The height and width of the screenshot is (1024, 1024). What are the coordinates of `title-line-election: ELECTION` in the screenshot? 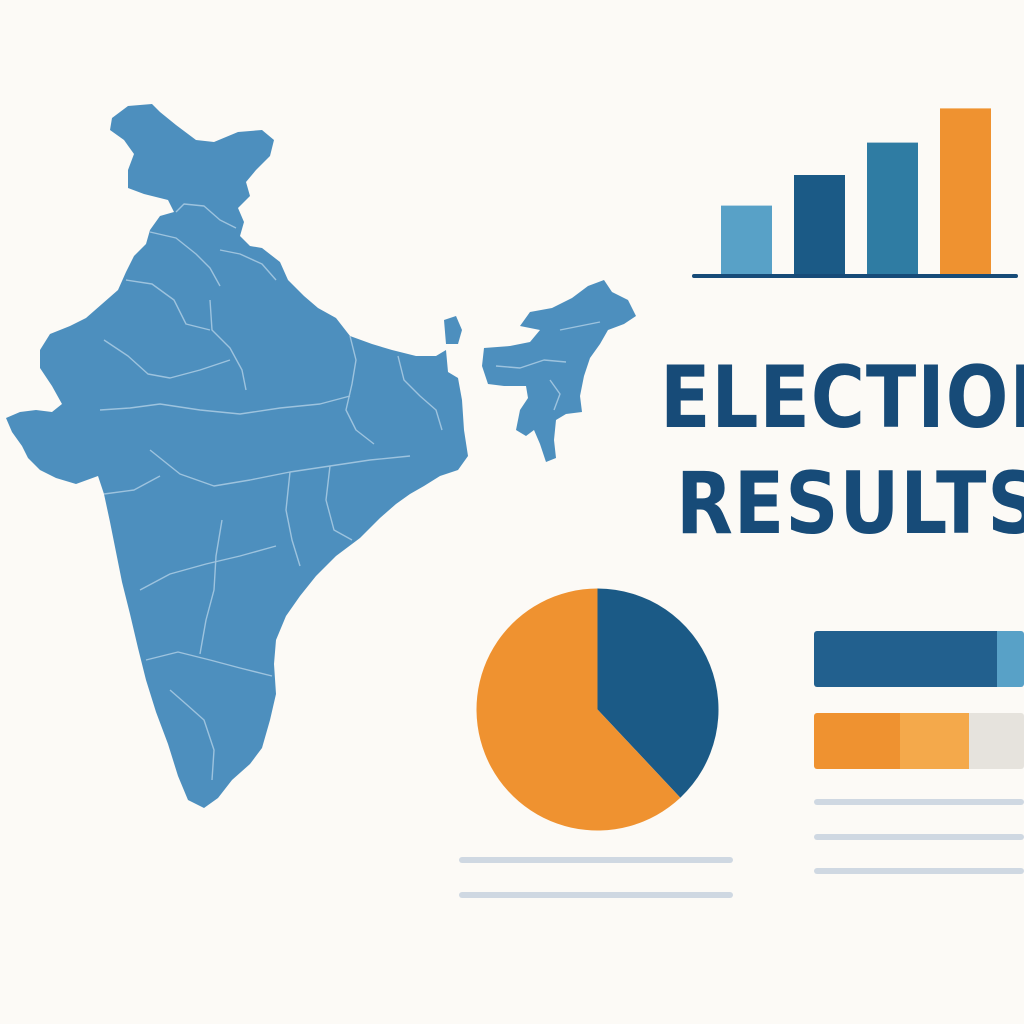 It's located at (842, 398).